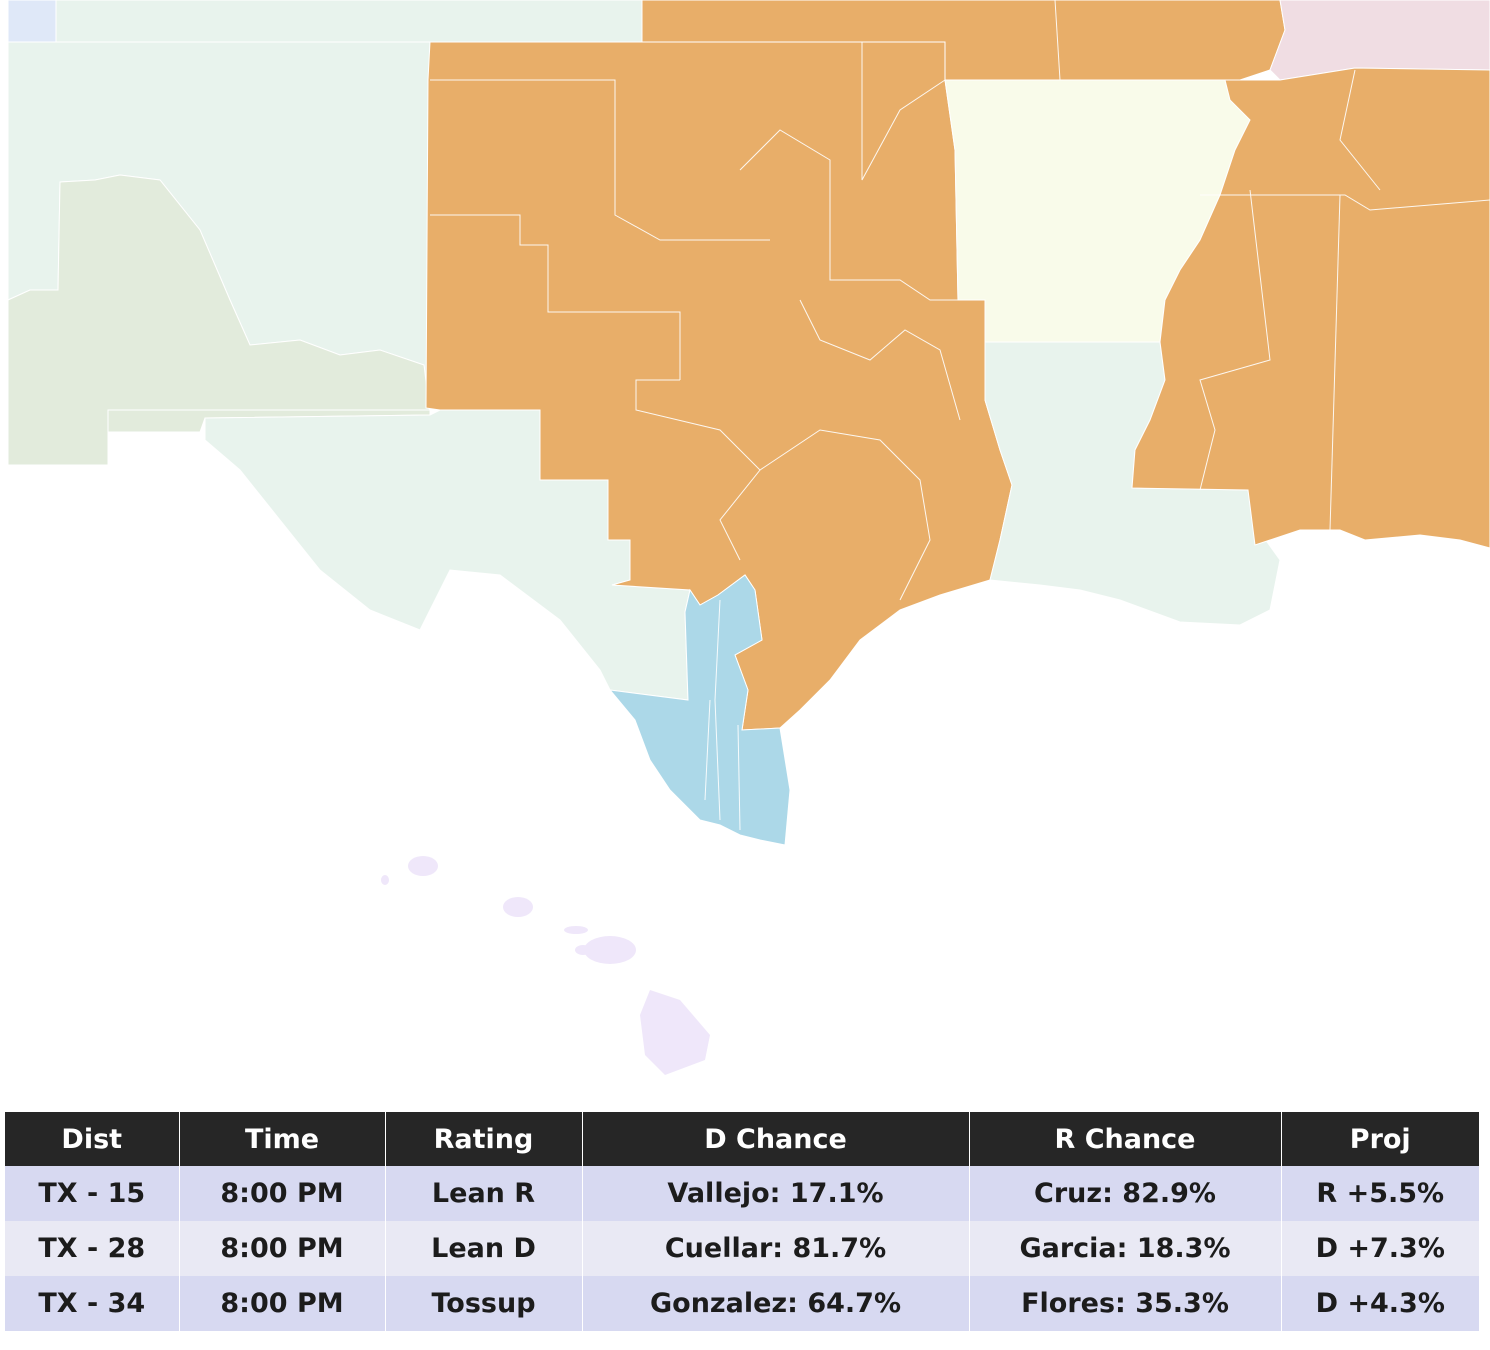 The image size is (1490, 1350). What do you see at coordinates (776, 1193) in the screenshot?
I see `cell-d-chance: Vallejo: 17.1%` at bounding box center [776, 1193].